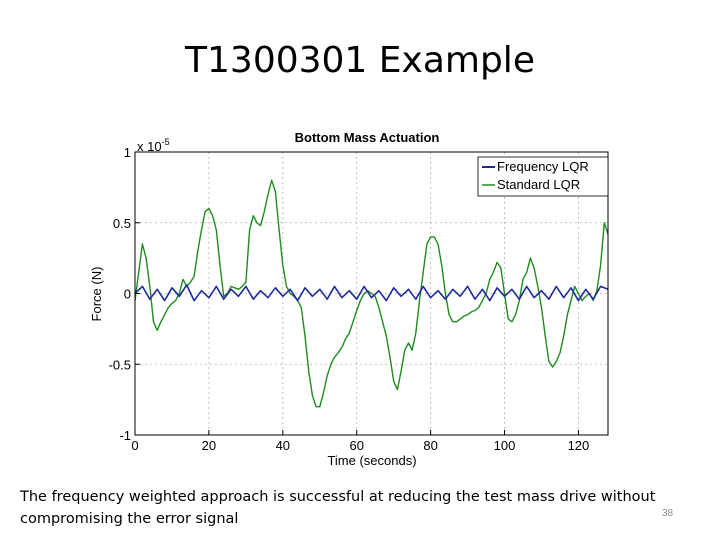 Image resolution: width=720 pixels, height=540 pixels. What do you see at coordinates (96, 294) in the screenshot?
I see `y-axis-label: Force (N)` at bounding box center [96, 294].